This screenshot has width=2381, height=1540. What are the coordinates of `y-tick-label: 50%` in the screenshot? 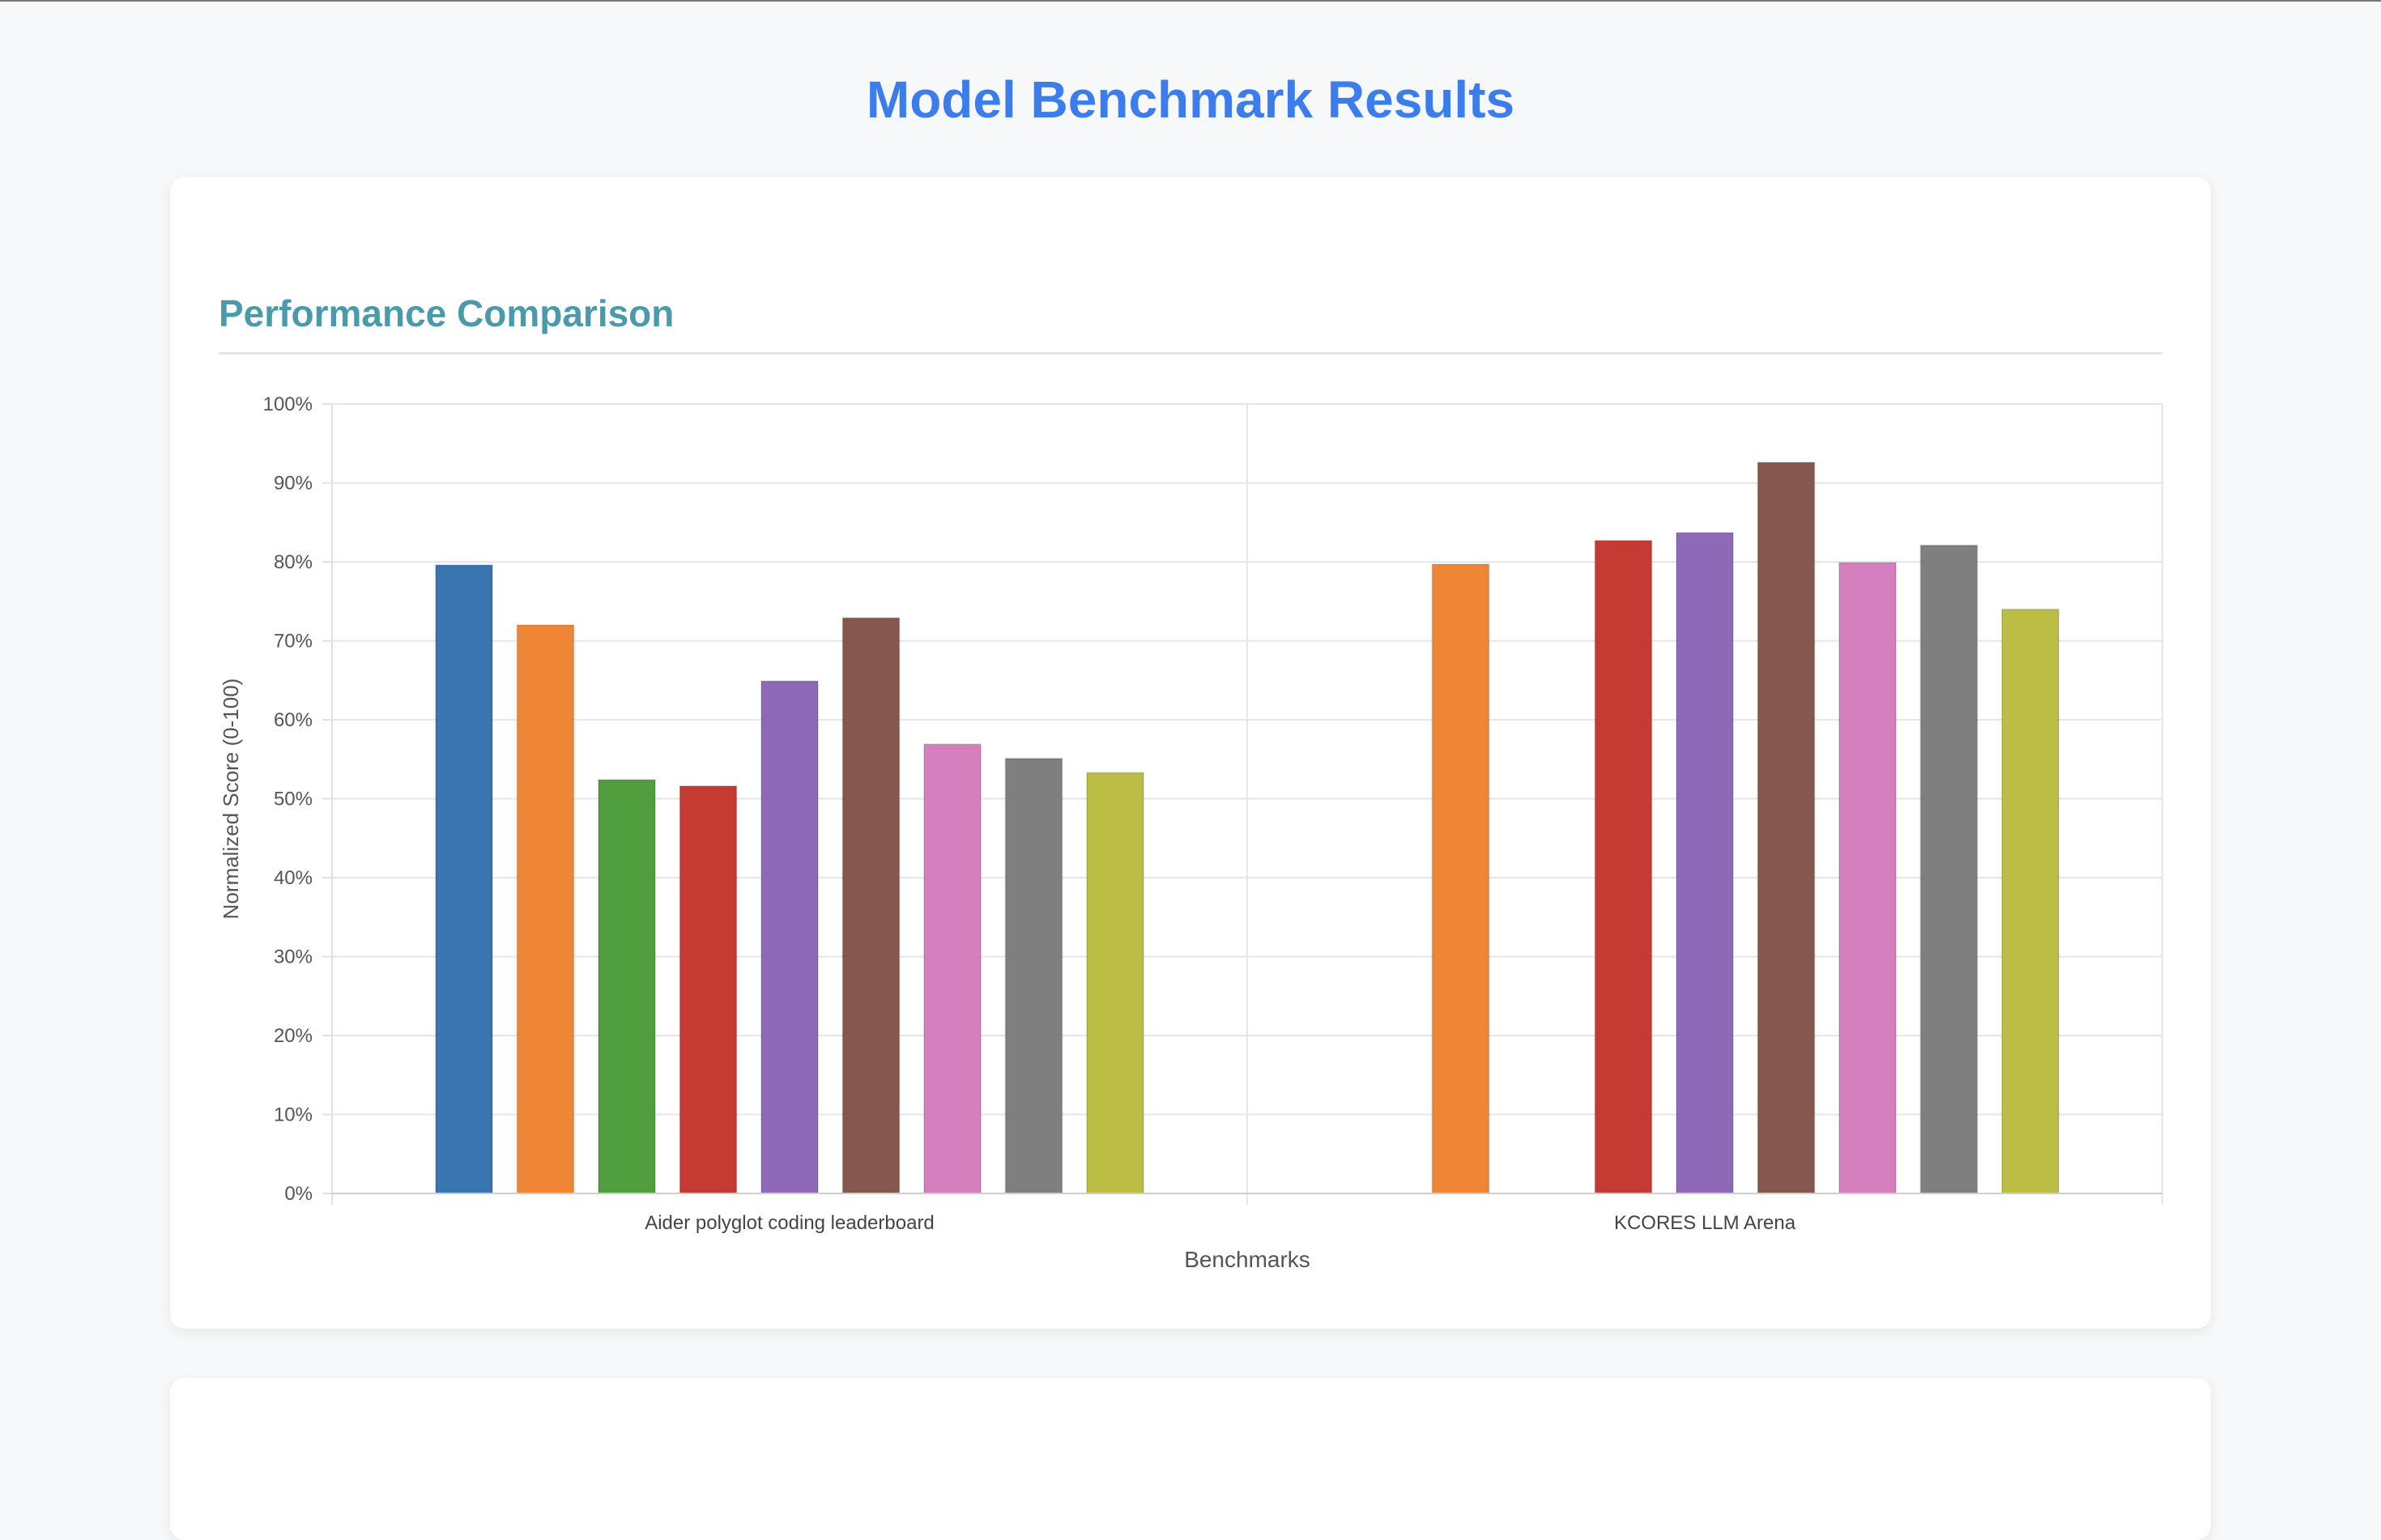 It's located at (293, 799).